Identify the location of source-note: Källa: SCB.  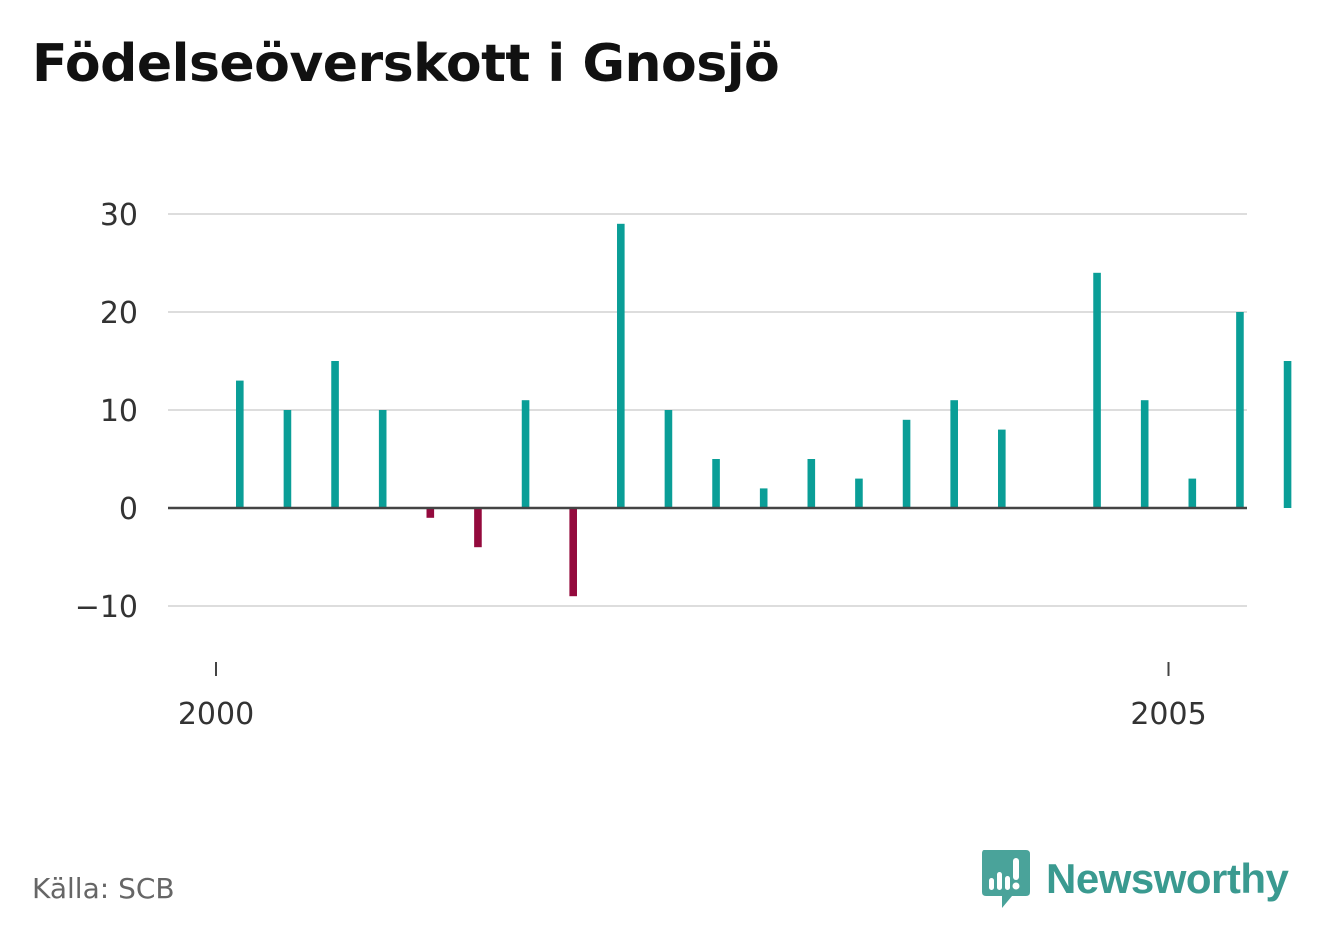
(103, 888).